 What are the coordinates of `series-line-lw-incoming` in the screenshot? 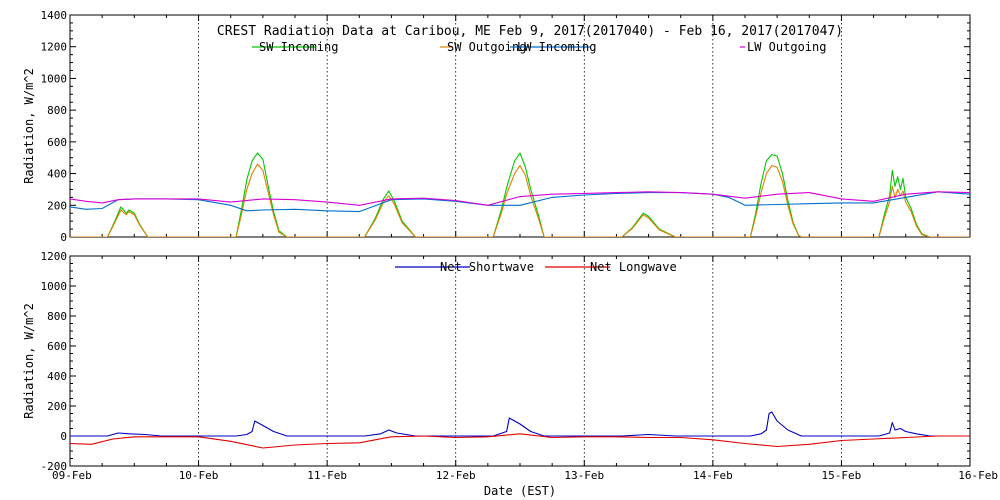 It's located at (520, 202).